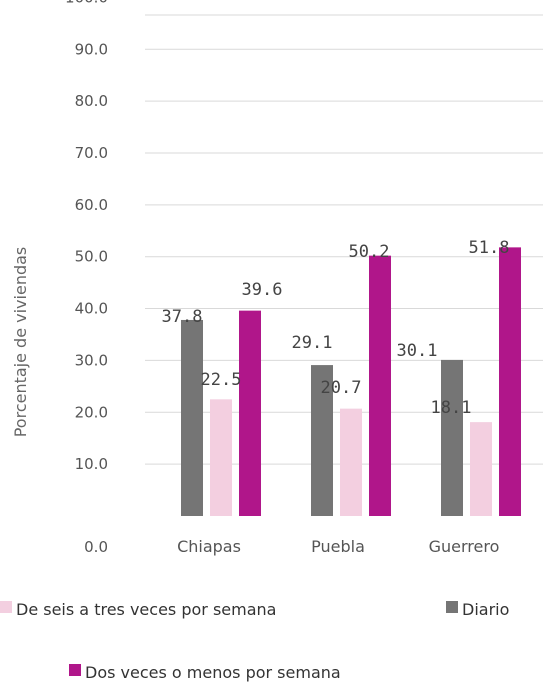  I want to click on y-tick-label: 90.0, so click(91, 49).